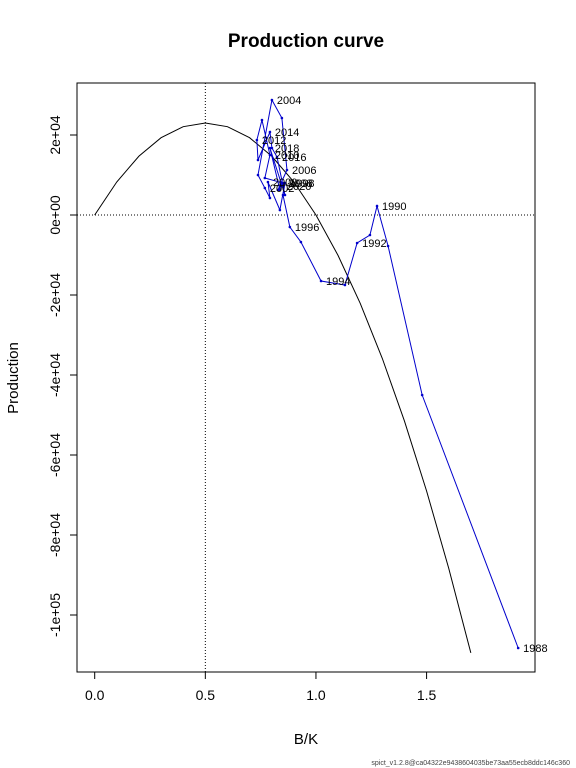 This screenshot has width=576, height=768. I want to click on point-label: 2010, so click(287, 156).